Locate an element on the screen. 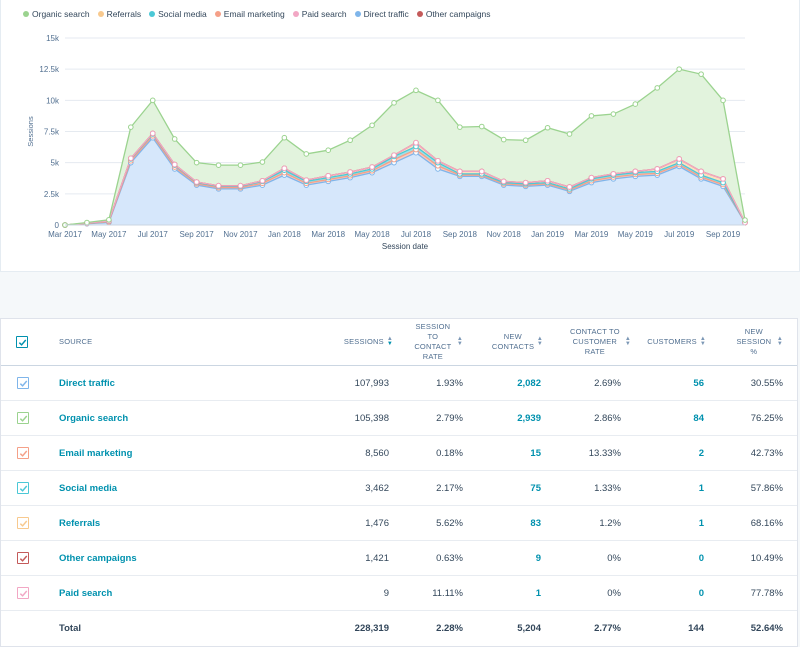 This screenshot has width=800, height=647. source-link: Paid search is located at coordinates (85, 593).